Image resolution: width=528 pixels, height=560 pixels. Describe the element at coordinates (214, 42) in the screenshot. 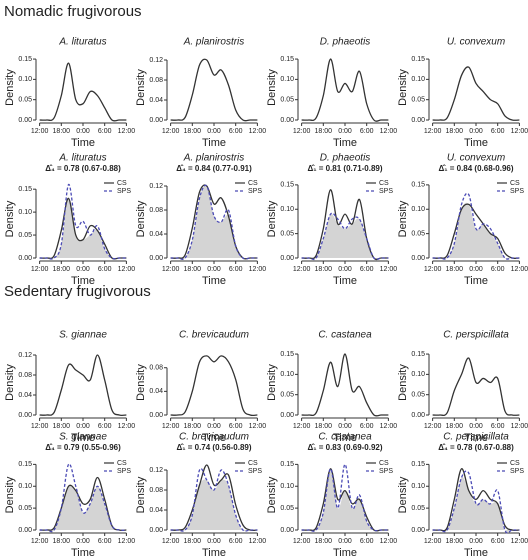

I see `panel-title: A. planirostris` at that location.